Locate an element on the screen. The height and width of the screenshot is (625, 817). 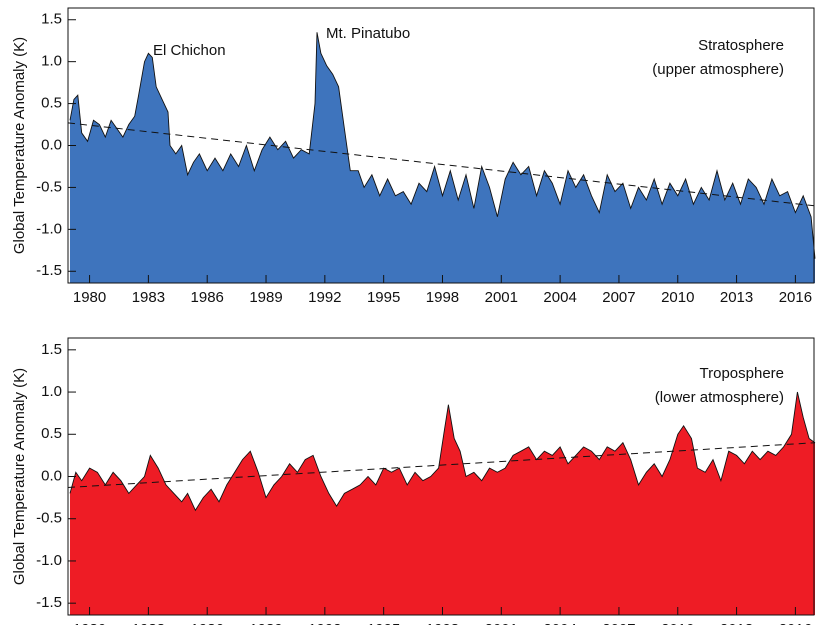
annotation: Mt. Pinatubo is located at coordinates (368, 33).